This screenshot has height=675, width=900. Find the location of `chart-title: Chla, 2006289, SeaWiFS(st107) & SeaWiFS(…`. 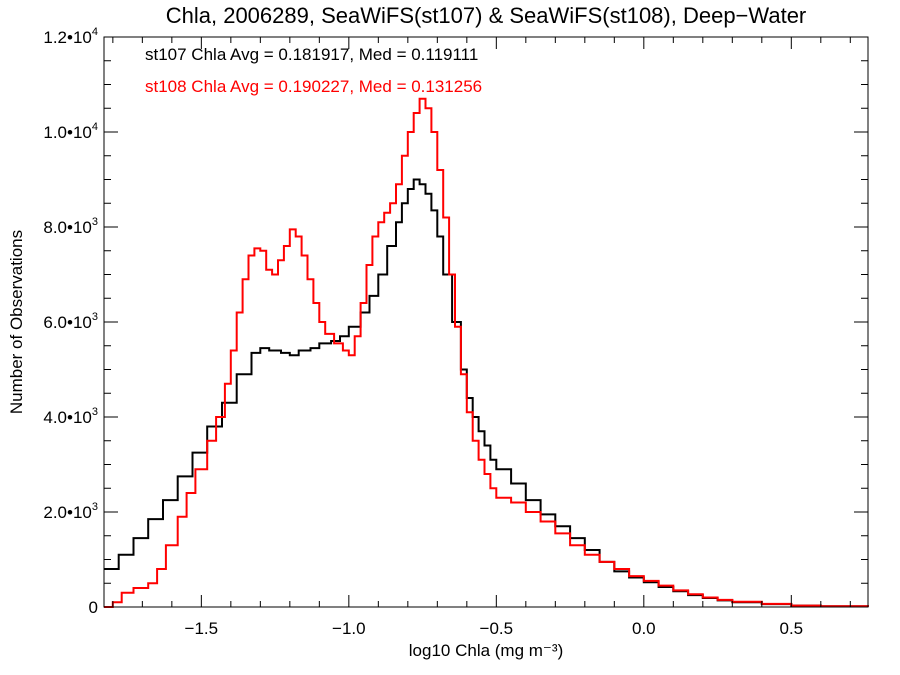

chart-title: Chla, 2006289, SeaWiFS(st107) & SeaWiFS(… is located at coordinates (486, 15).